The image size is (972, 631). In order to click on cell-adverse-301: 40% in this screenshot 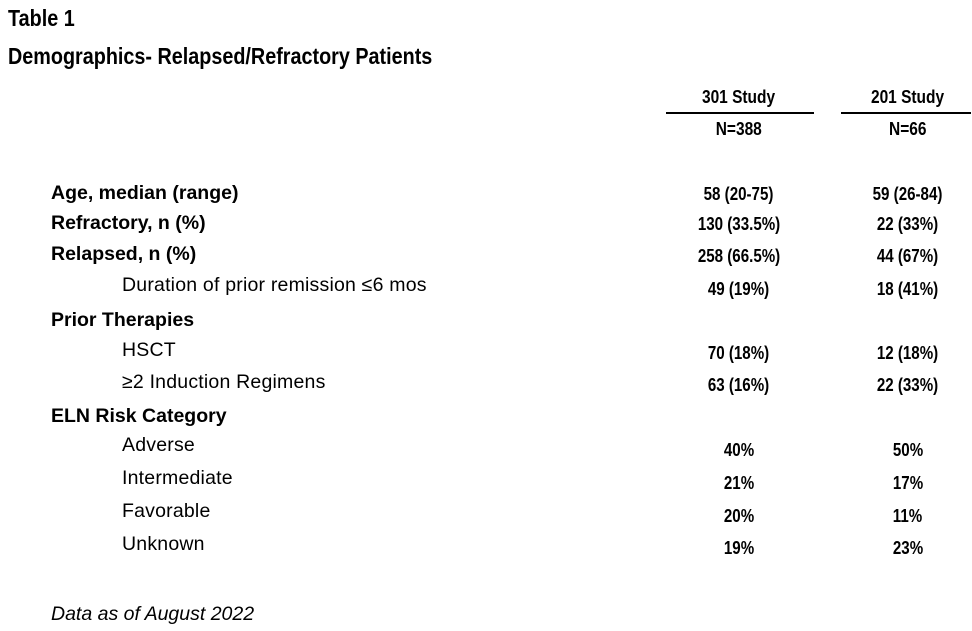, I will do `click(739, 450)`.